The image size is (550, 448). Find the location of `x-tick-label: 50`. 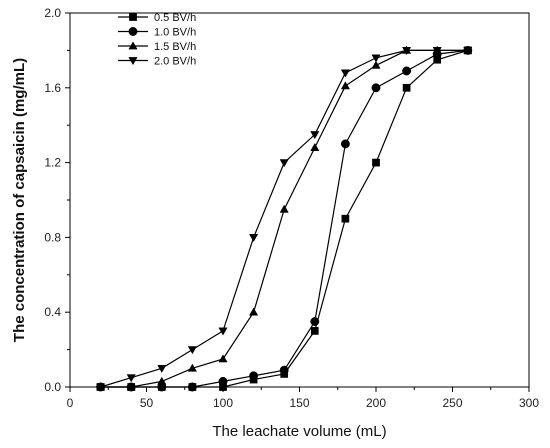

x-tick-label: 50 is located at coordinates (147, 403).